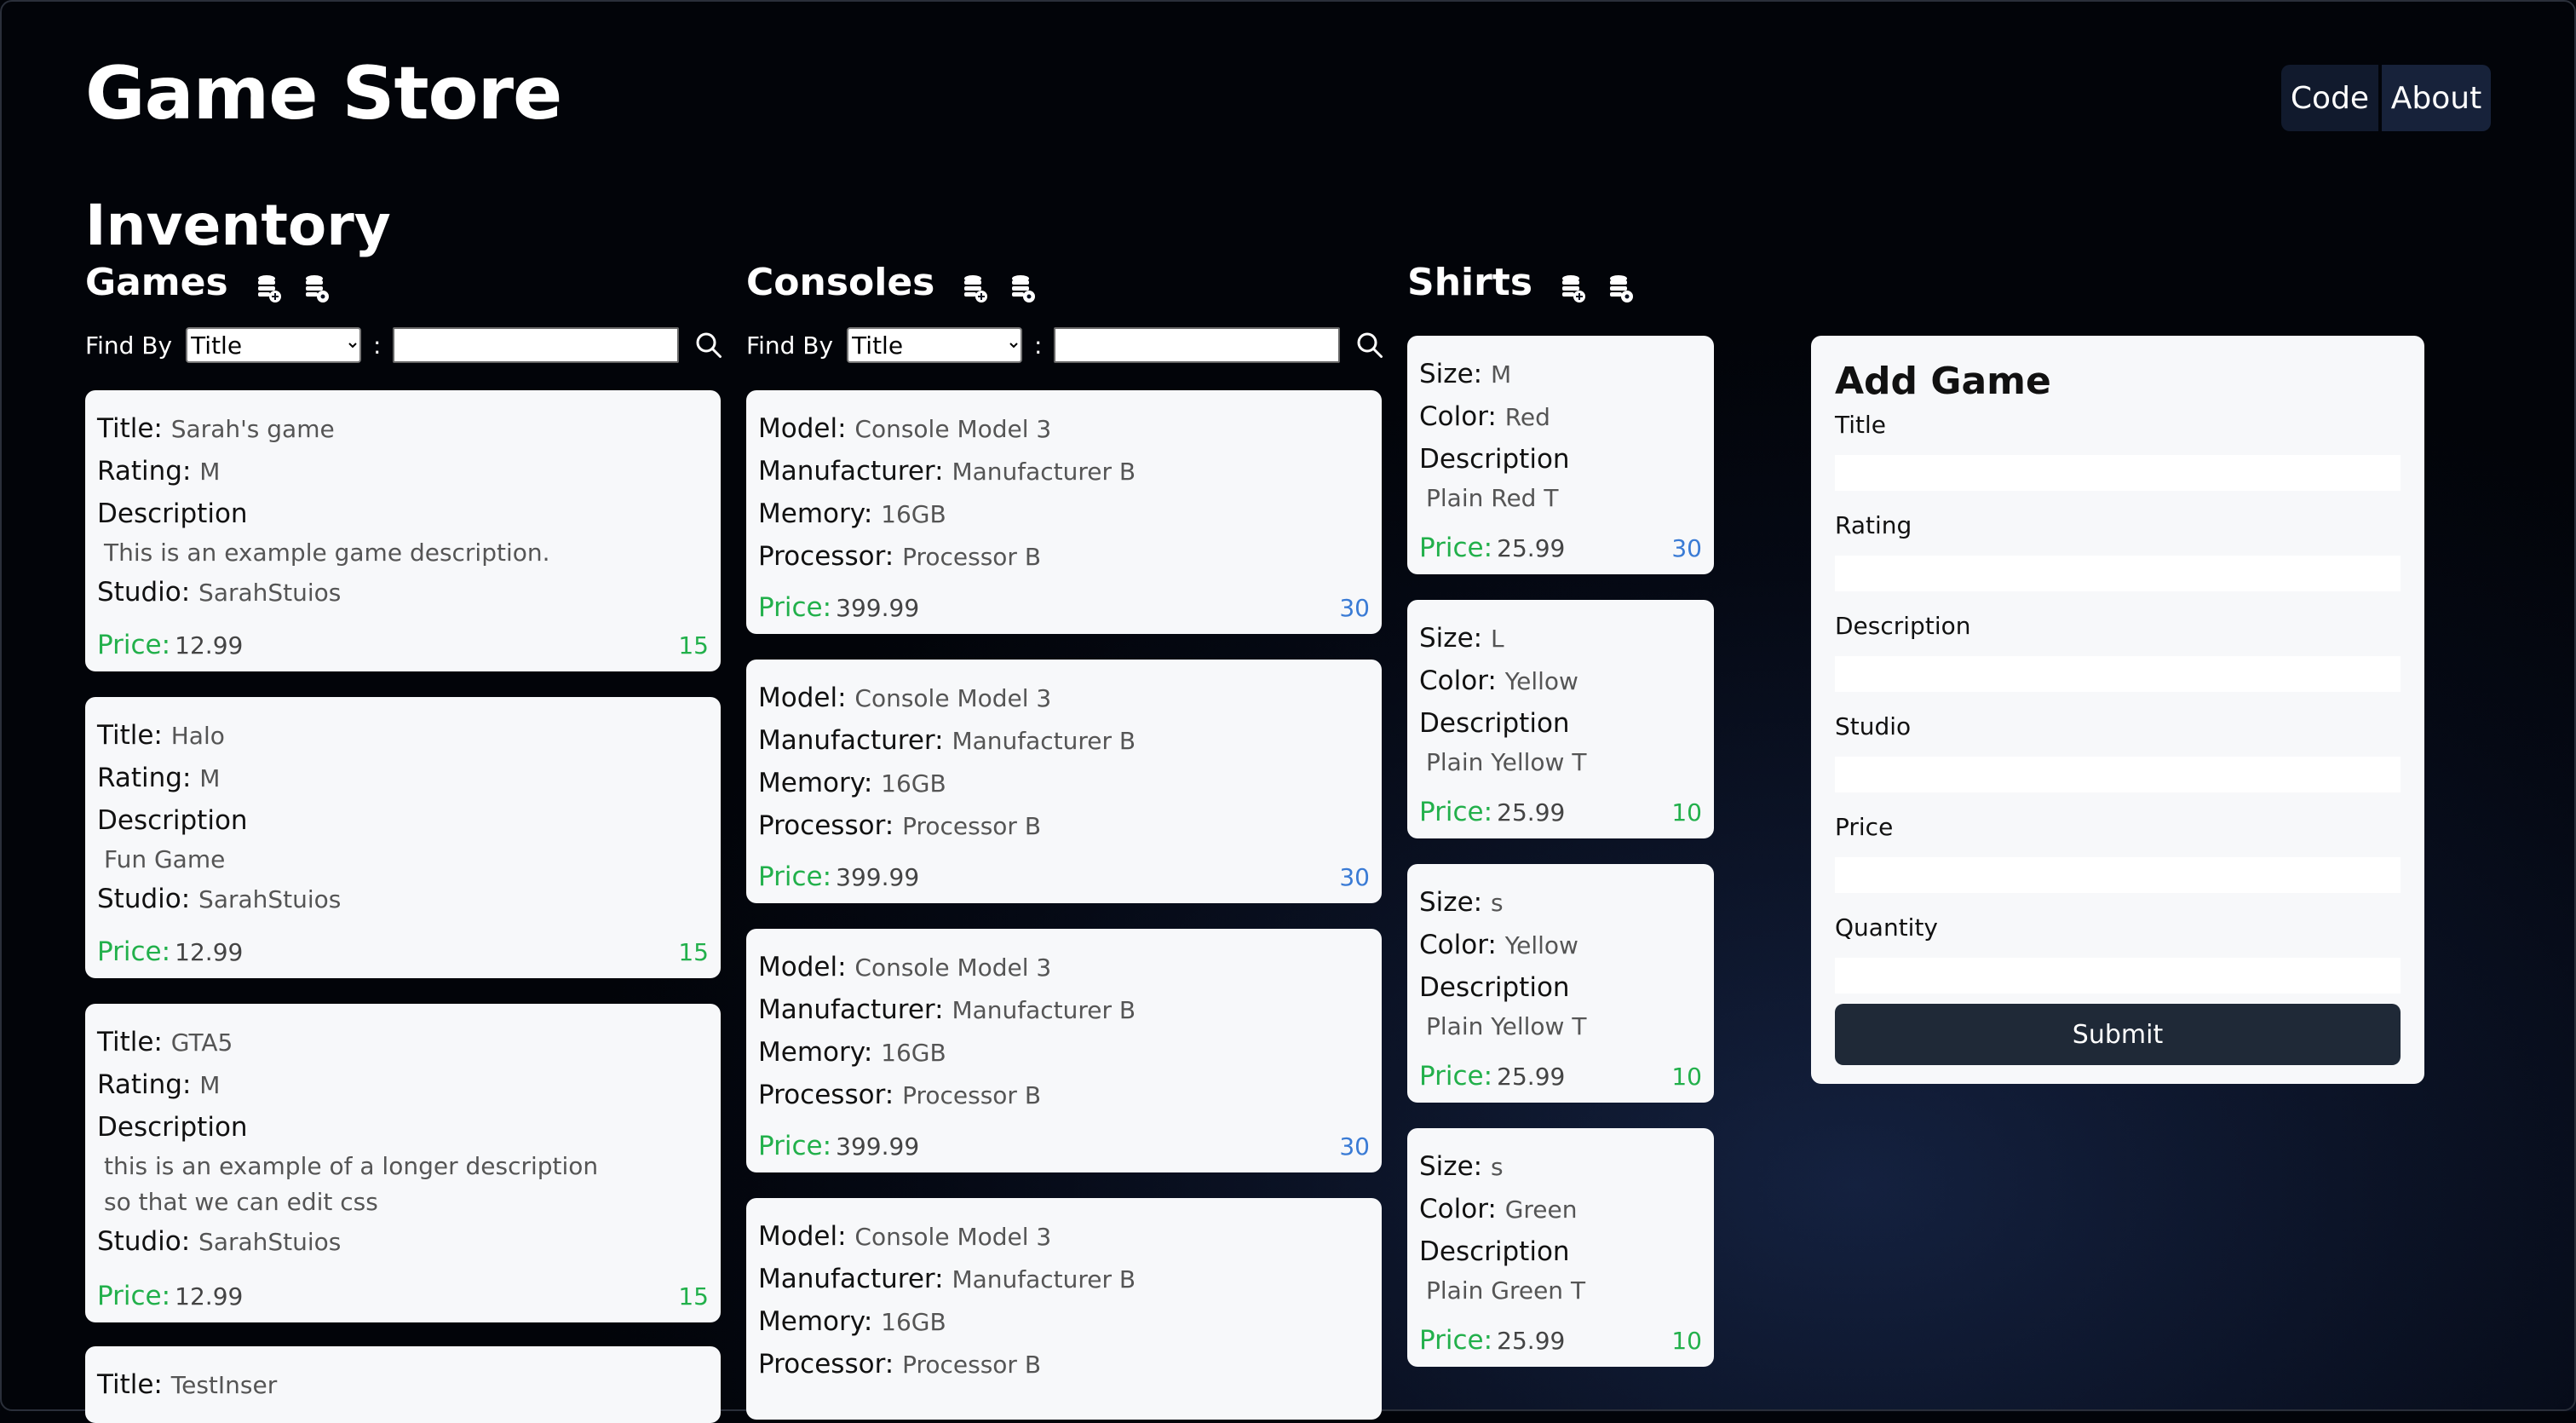 The width and height of the screenshot is (2576, 1423). I want to click on rating-field, so click(2118, 573).